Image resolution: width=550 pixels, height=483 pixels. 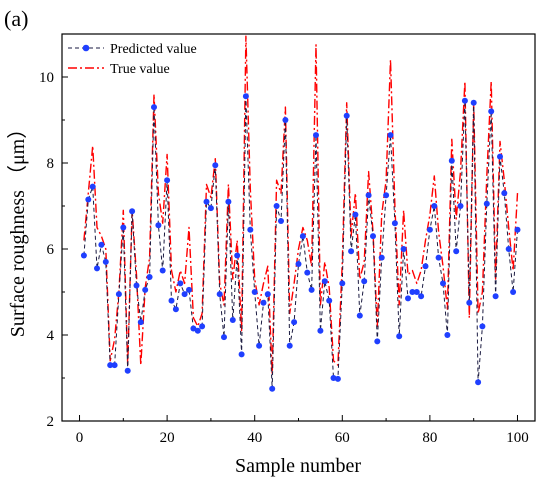 I want to click on x-axis-label: Sample number, so click(x=298, y=466).